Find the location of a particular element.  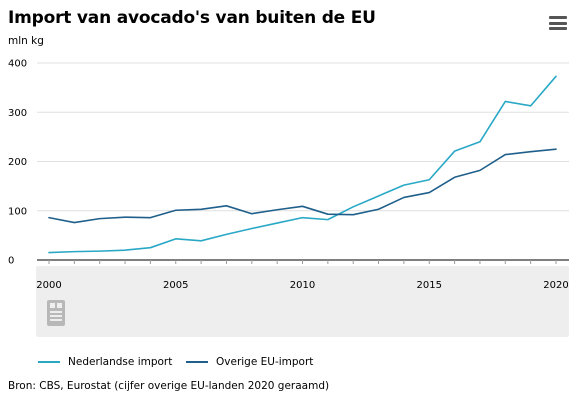

y-axis-unit-label: mln kg is located at coordinates (26, 41).